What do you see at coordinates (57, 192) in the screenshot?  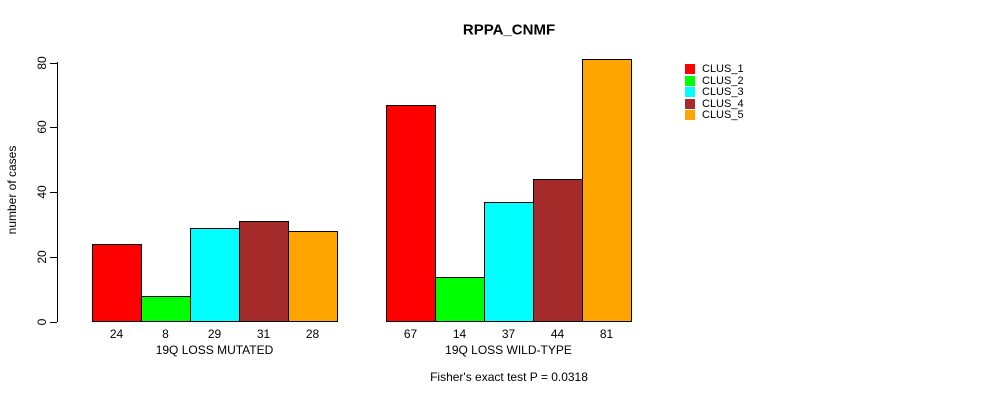 I see `y-axis-line` at bounding box center [57, 192].